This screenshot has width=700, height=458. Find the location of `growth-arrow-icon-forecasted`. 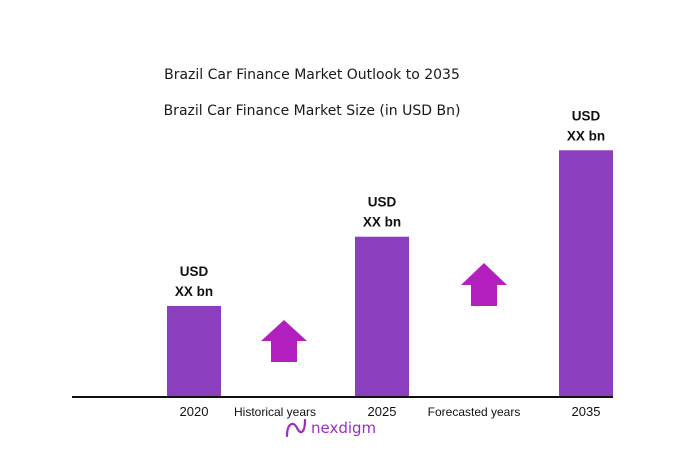

growth-arrow-icon-forecasted is located at coordinates (484, 284).